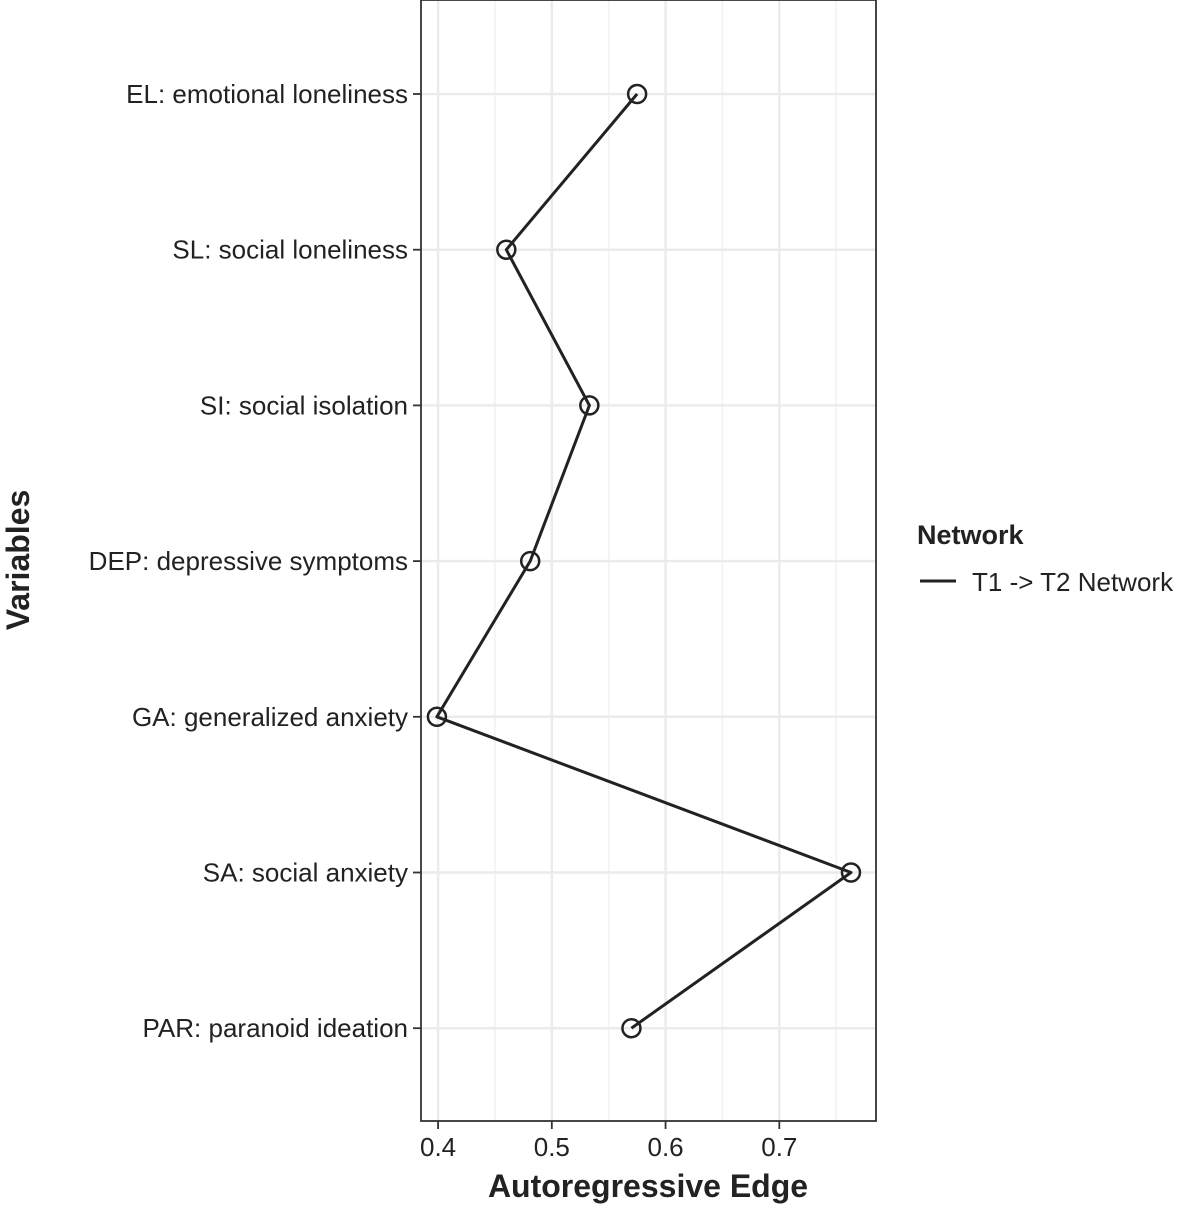  Describe the element at coordinates (290, 250) in the screenshot. I see `y-tick-label: SL: social loneliness` at that location.